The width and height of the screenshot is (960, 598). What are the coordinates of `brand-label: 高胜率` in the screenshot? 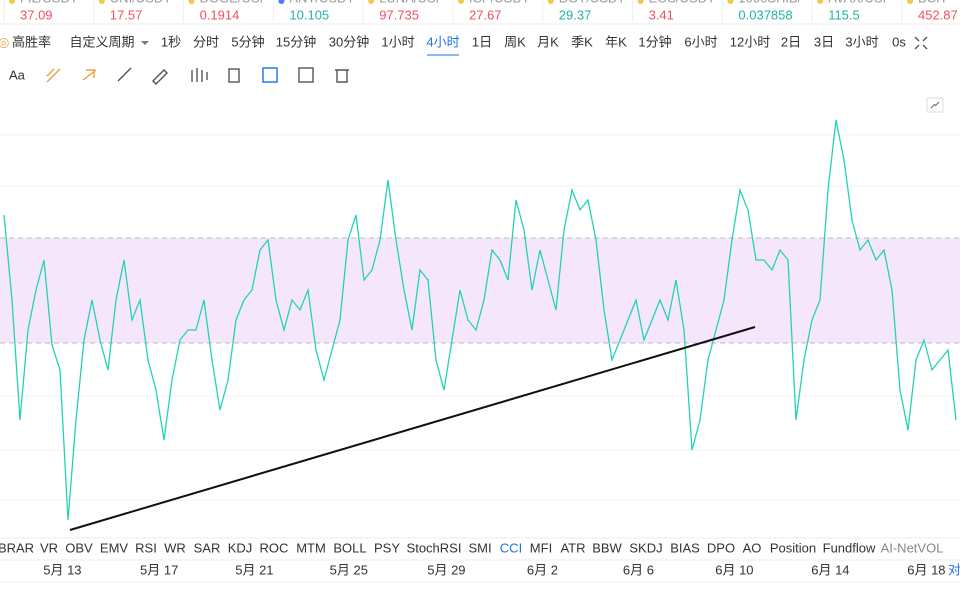 It's located at (31, 41).